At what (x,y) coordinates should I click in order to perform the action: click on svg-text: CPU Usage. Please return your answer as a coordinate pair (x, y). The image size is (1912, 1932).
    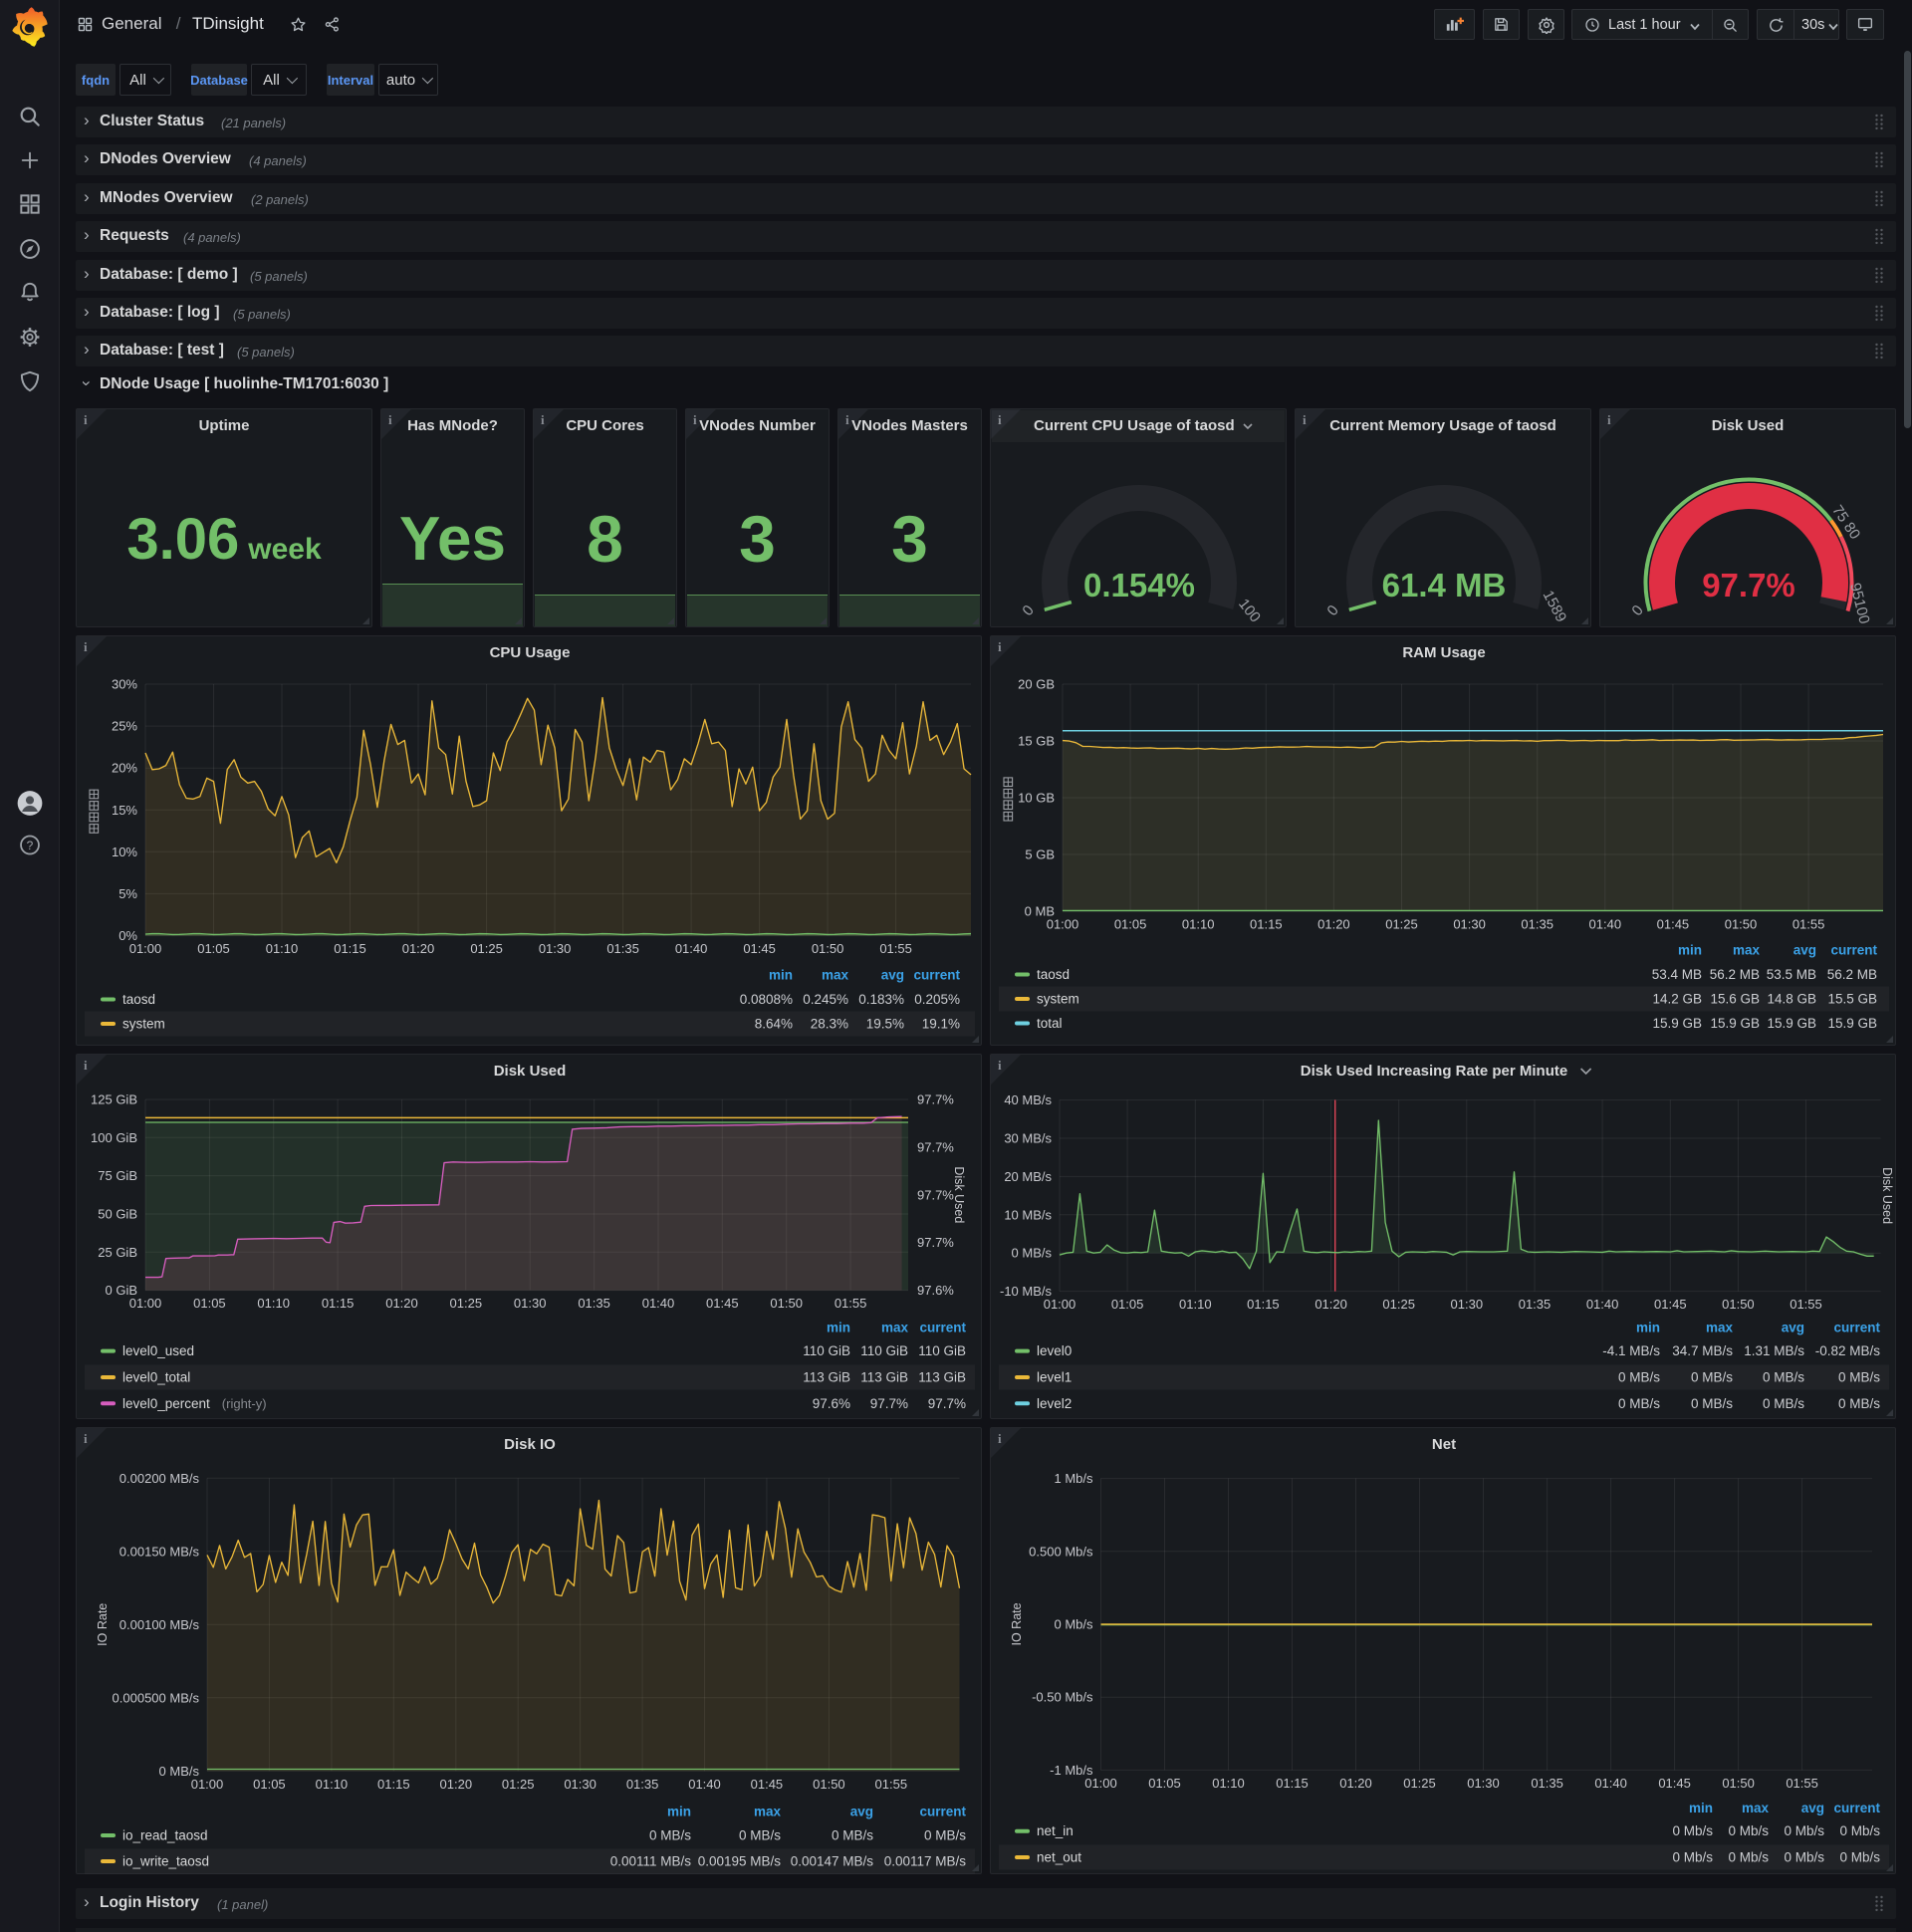
    Looking at the image, I should click on (530, 652).